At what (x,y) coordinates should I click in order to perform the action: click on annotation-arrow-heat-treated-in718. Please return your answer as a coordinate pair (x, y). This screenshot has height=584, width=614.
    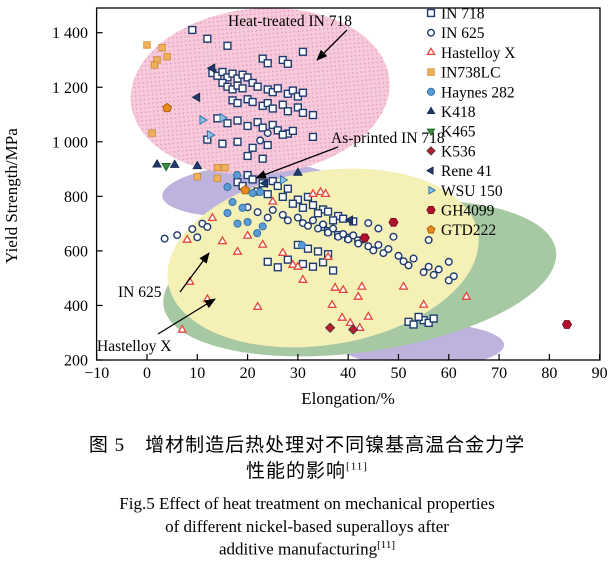
    Looking at the image, I should click on (332, 45).